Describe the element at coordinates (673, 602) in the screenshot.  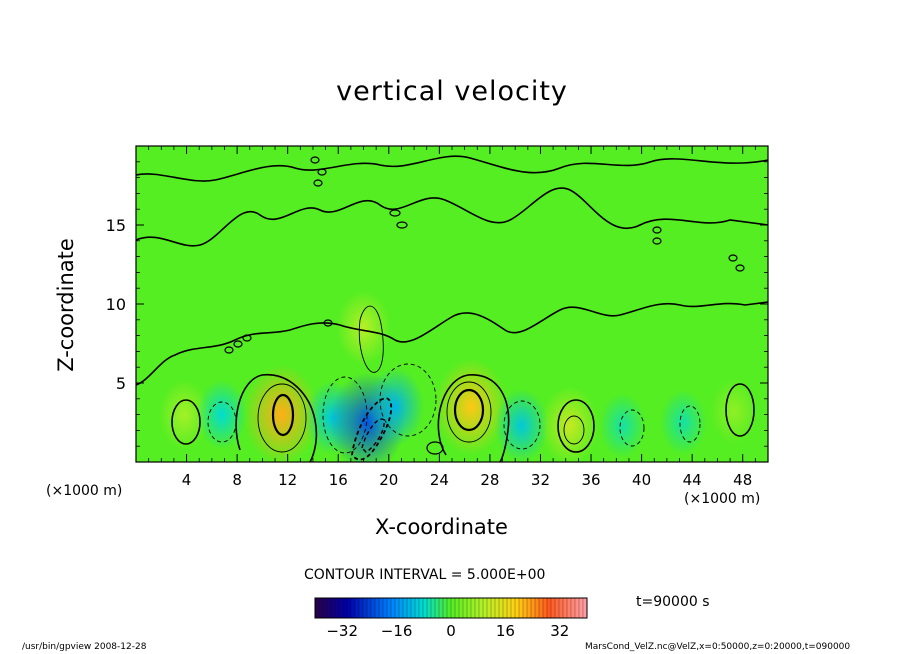
I see `time-label: t=90000 s` at that location.